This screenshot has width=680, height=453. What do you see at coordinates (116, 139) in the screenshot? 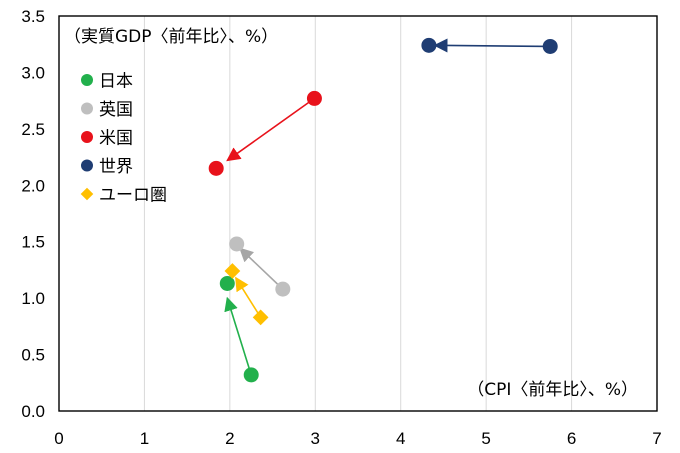
I see `legend-label-米国: 米国` at bounding box center [116, 139].